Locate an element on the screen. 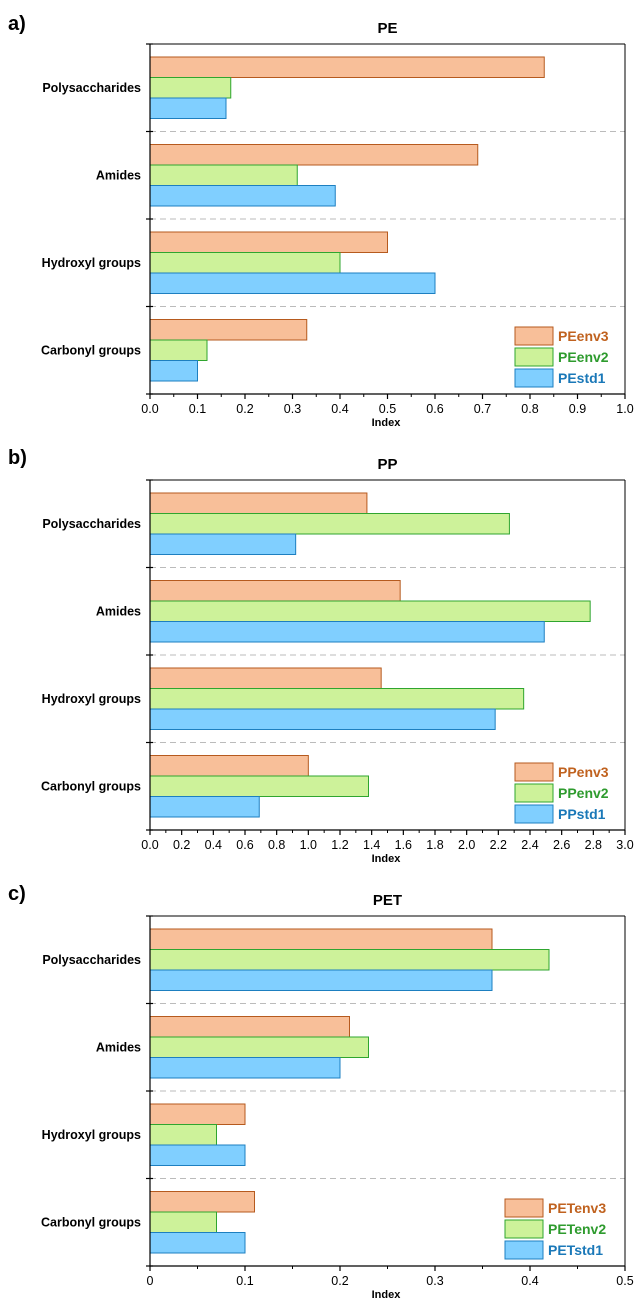 The image size is (638, 1298). legend-swatch-petstd1 is located at coordinates (524, 1250).